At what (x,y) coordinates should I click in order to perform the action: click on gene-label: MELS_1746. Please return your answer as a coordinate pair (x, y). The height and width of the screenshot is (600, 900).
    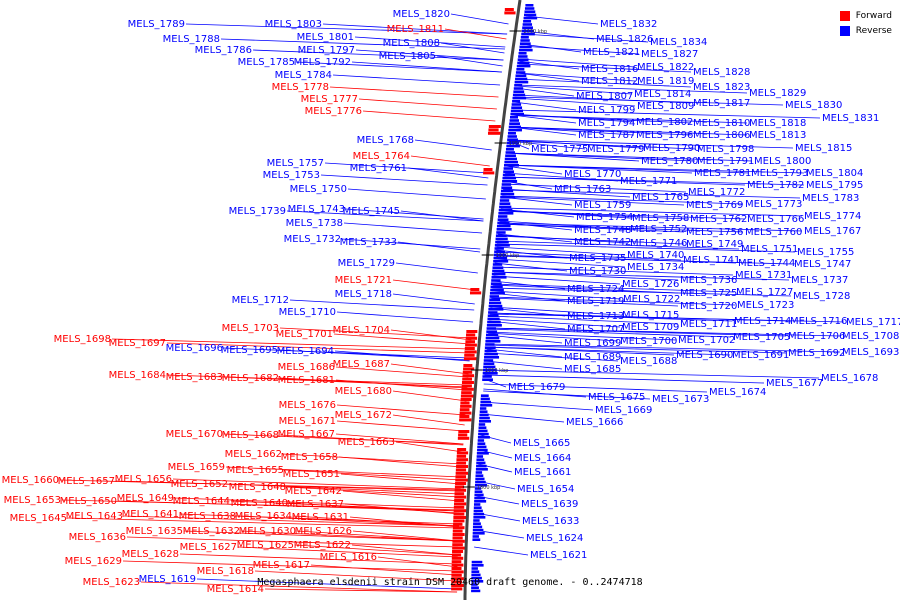
    Looking at the image, I should click on (658, 243).